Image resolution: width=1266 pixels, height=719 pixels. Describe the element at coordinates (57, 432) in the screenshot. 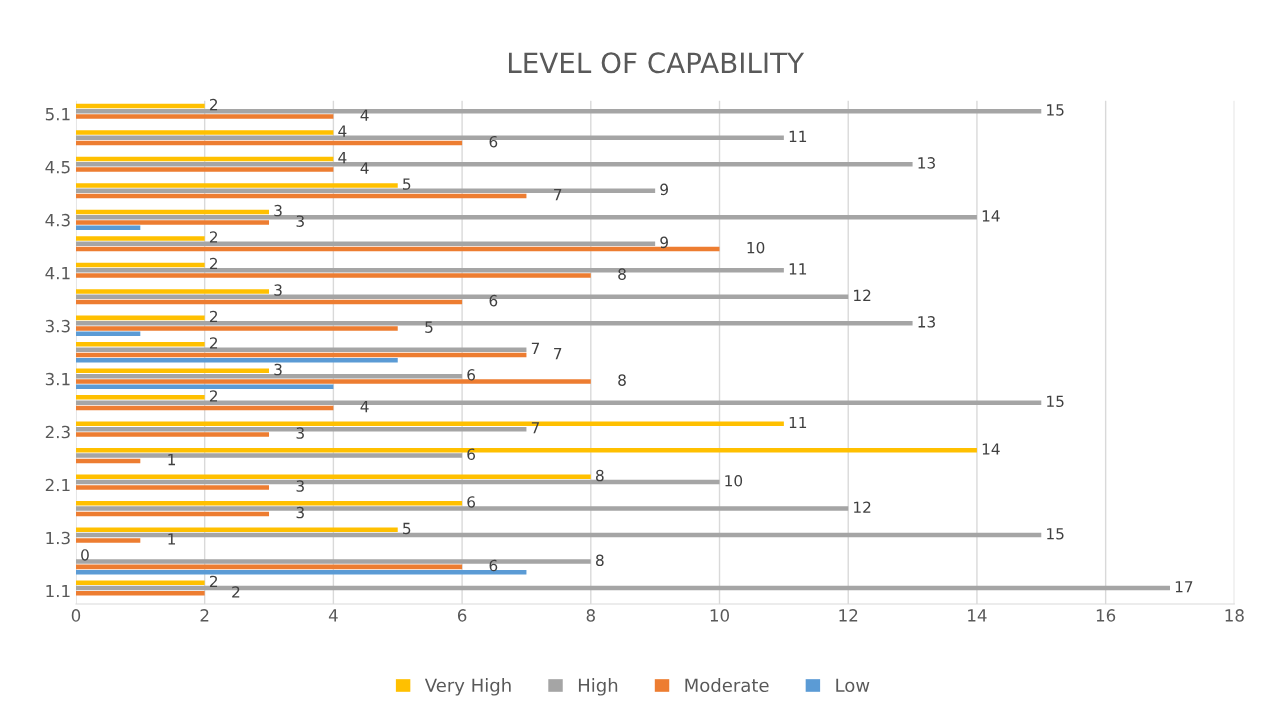

I see `y-tick-label: 2.3` at that location.